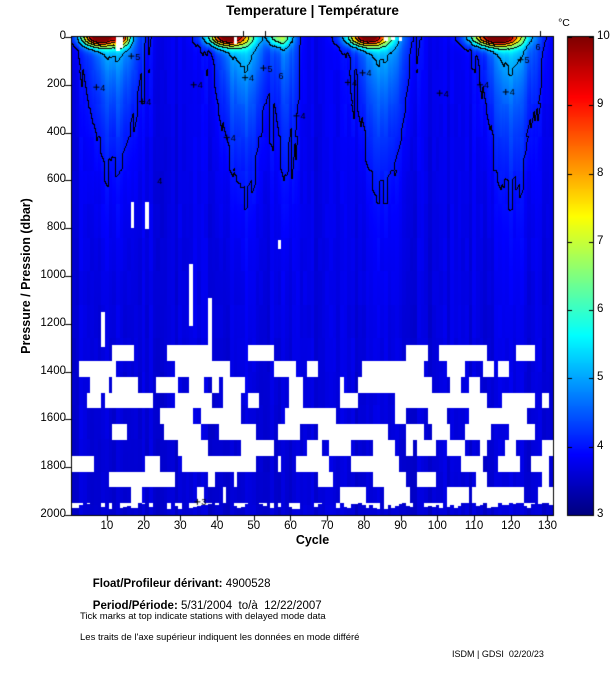 Image resolution: width=611 pixels, height=675 pixels. I want to click on x-tick-label: 60, so click(290, 526).